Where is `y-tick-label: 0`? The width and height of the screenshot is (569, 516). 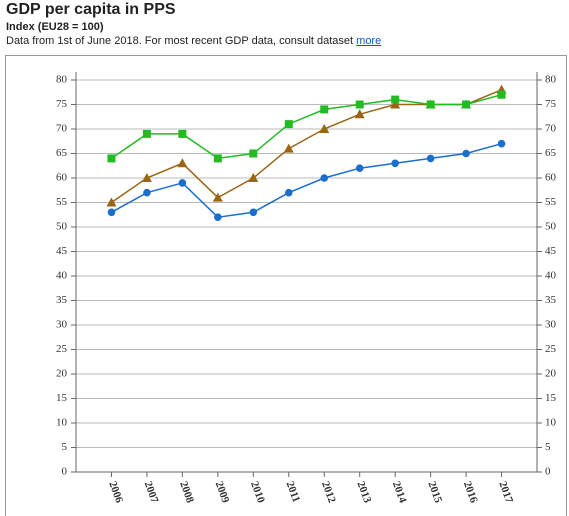
y-tick-label: 0 is located at coordinates (65, 472).